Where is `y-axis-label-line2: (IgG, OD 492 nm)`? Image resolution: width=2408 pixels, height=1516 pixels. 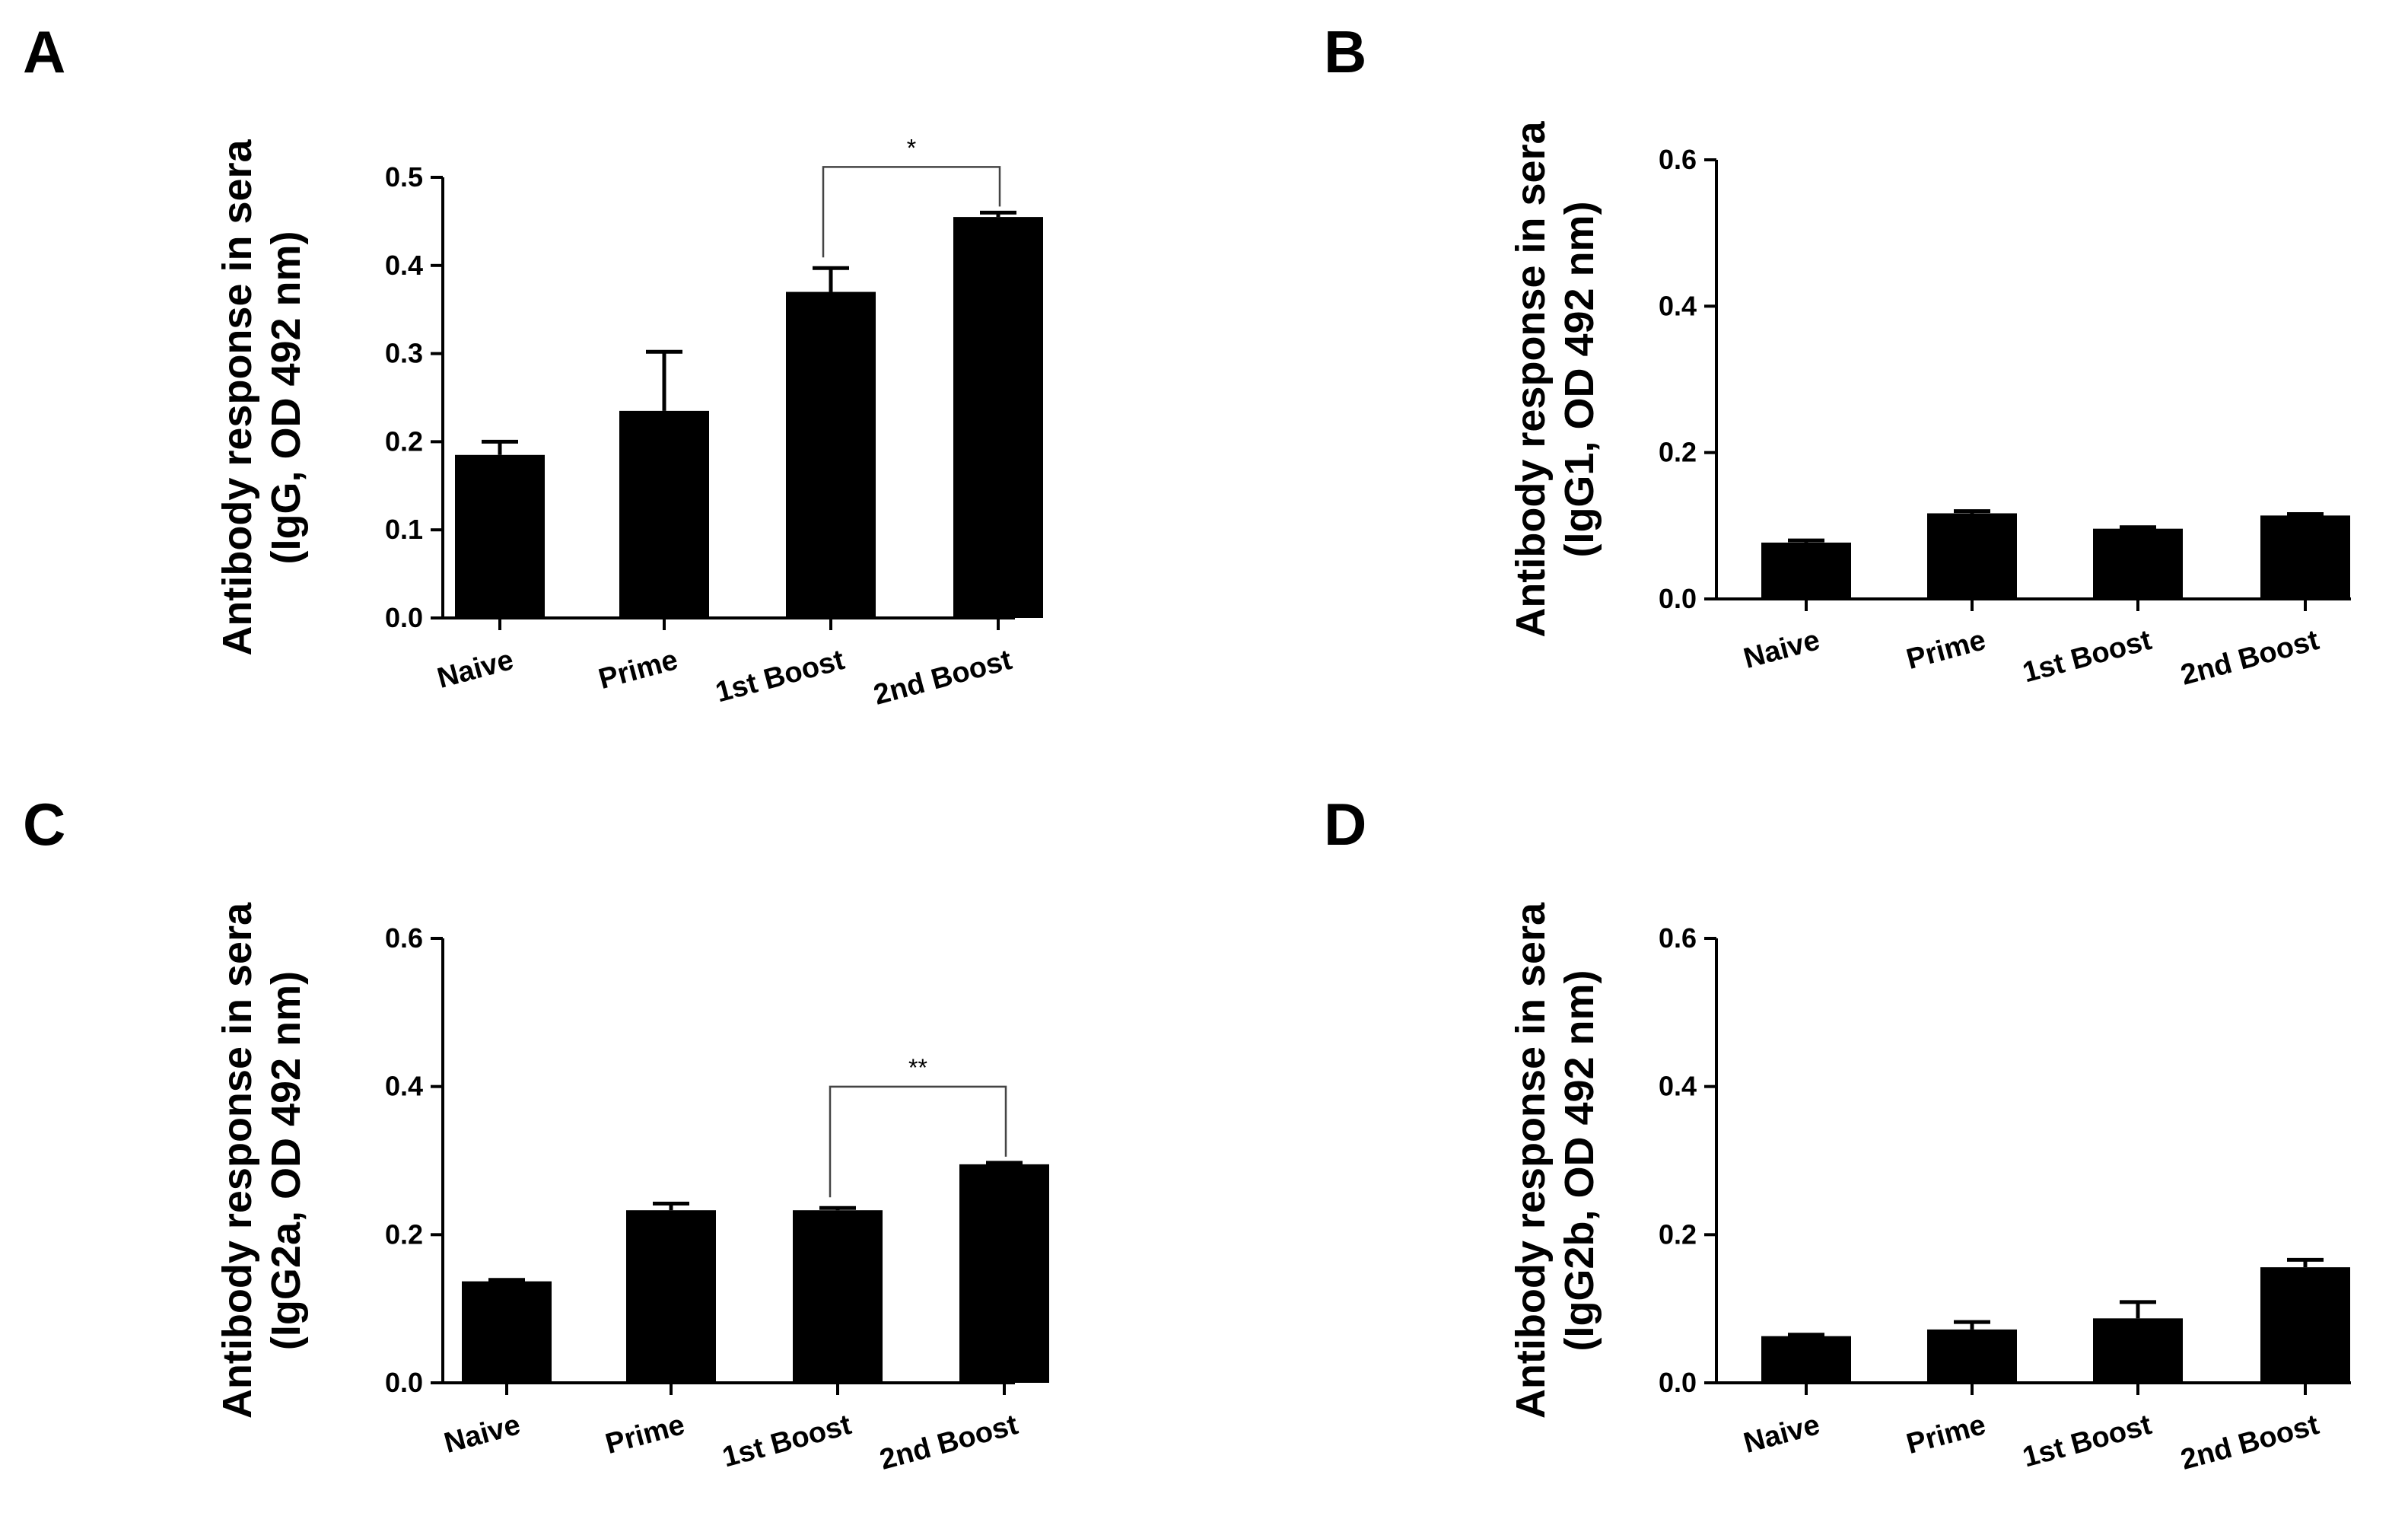
y-axis-label-line2: (IgG, OD 492 nm) is located at coordinates (286, 397).